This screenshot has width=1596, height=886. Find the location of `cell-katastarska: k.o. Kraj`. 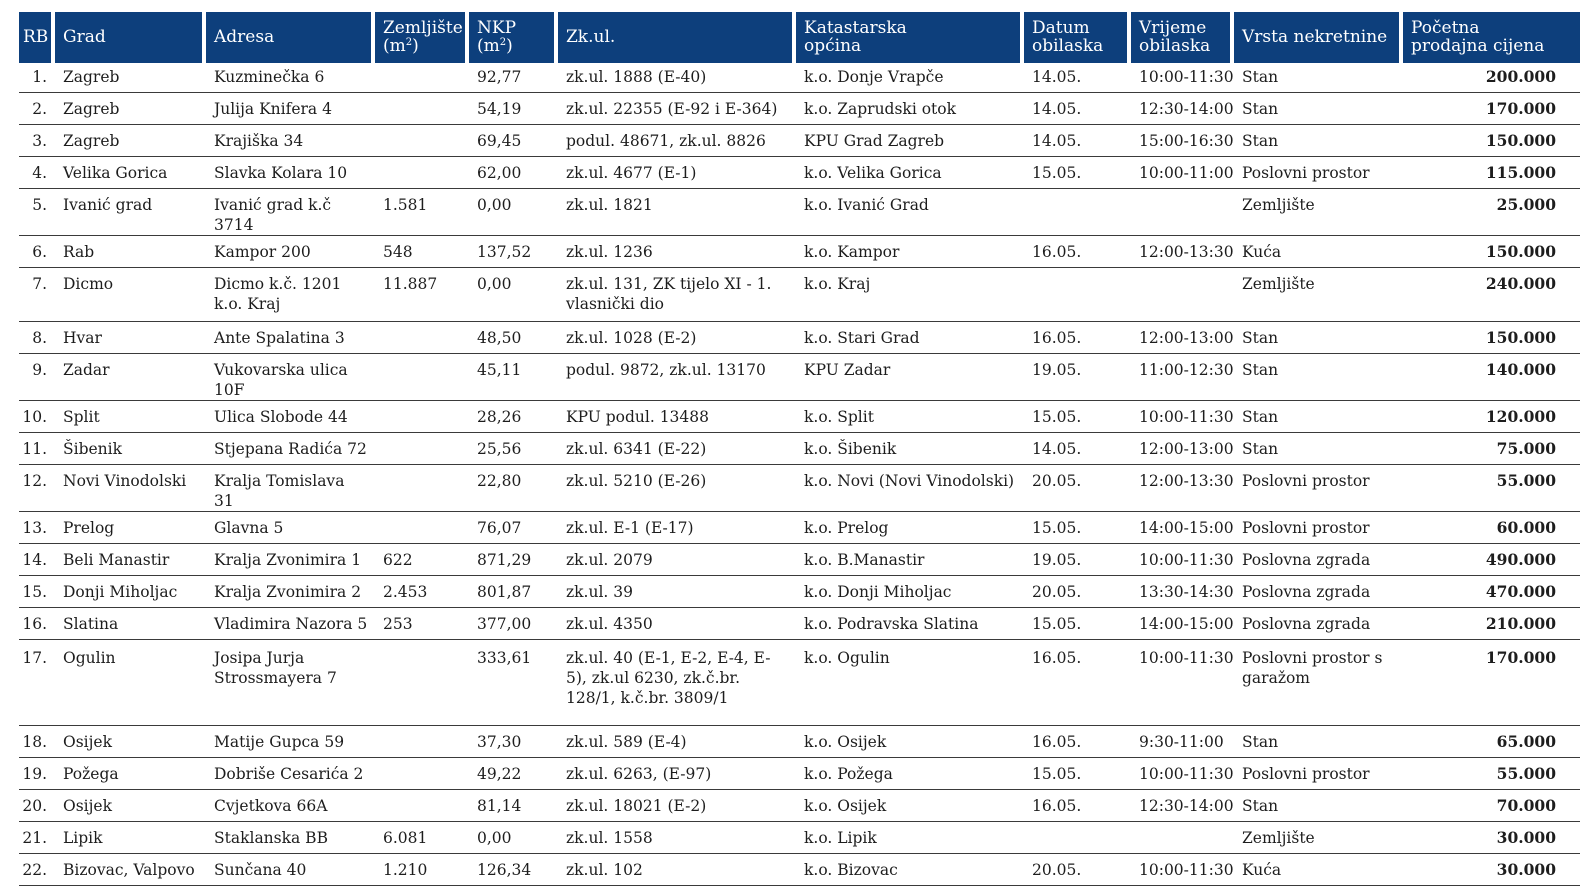

cell-katastarska: k.o. Kraj is located at coordinates (910, 295).